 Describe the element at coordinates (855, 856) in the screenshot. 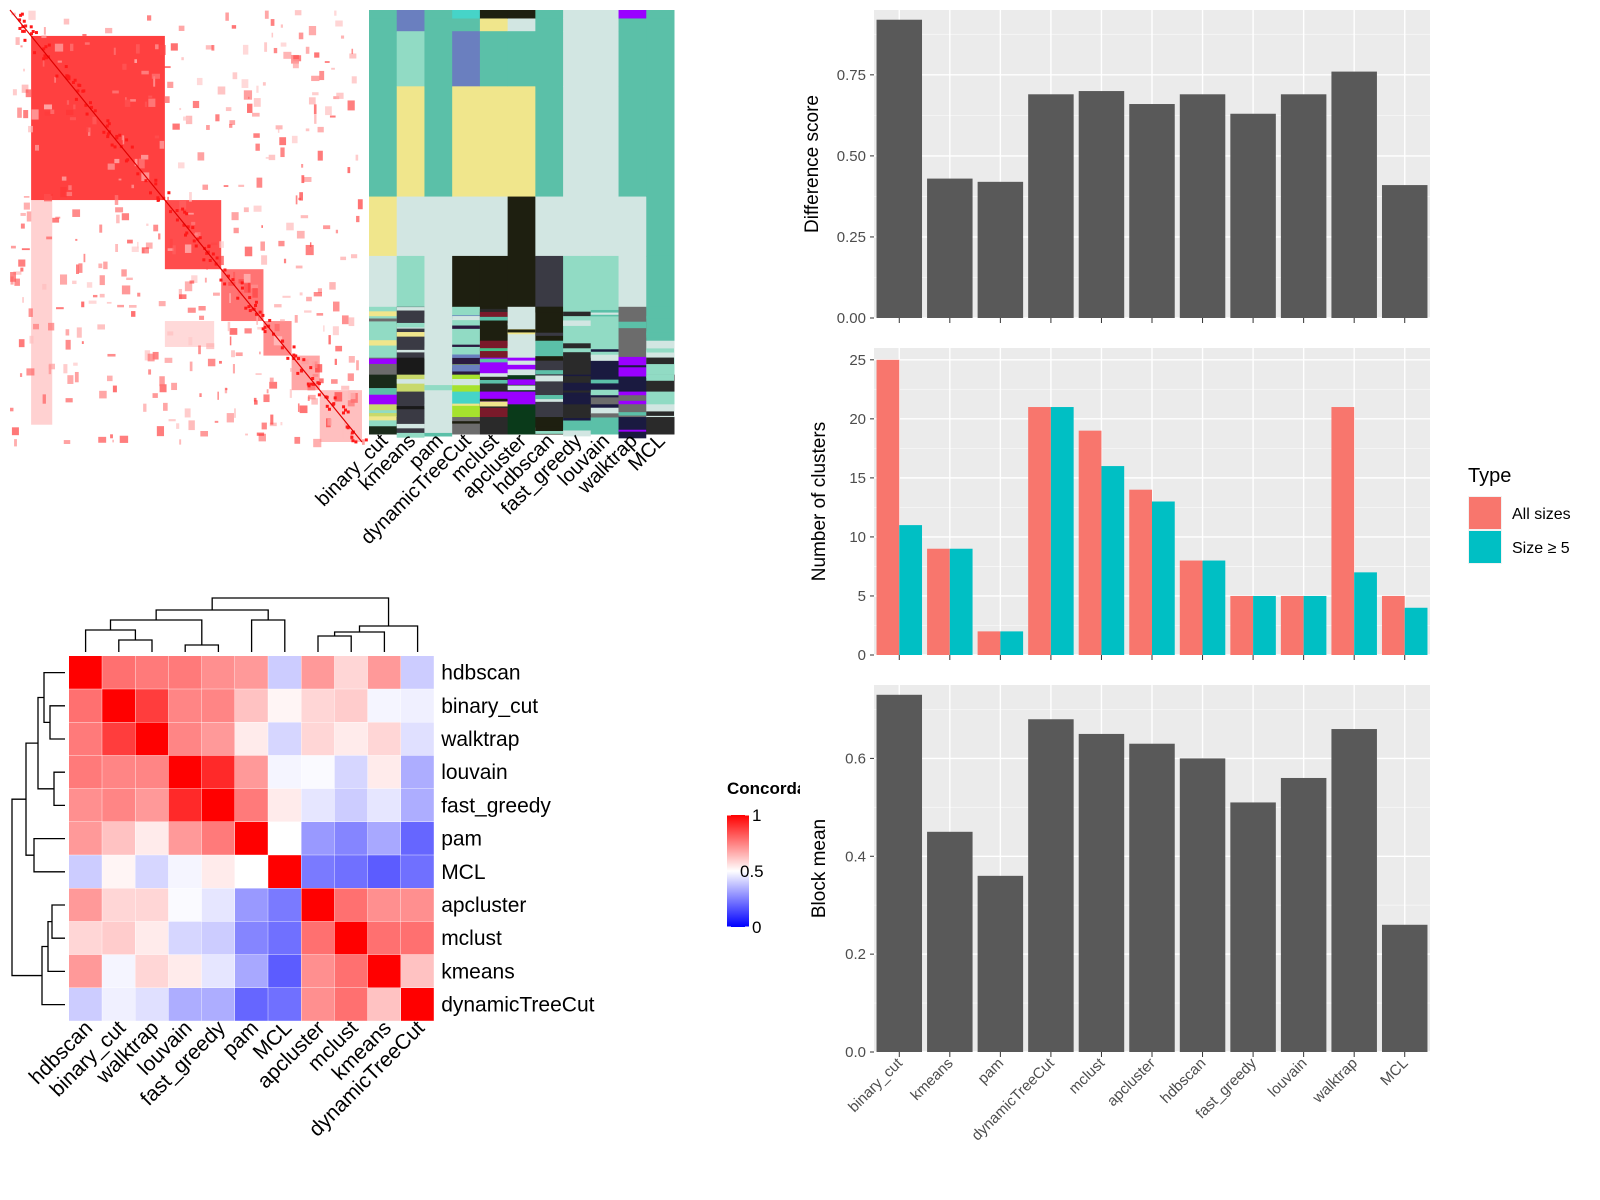

I see `y-tick-label: 0.4` at that location.